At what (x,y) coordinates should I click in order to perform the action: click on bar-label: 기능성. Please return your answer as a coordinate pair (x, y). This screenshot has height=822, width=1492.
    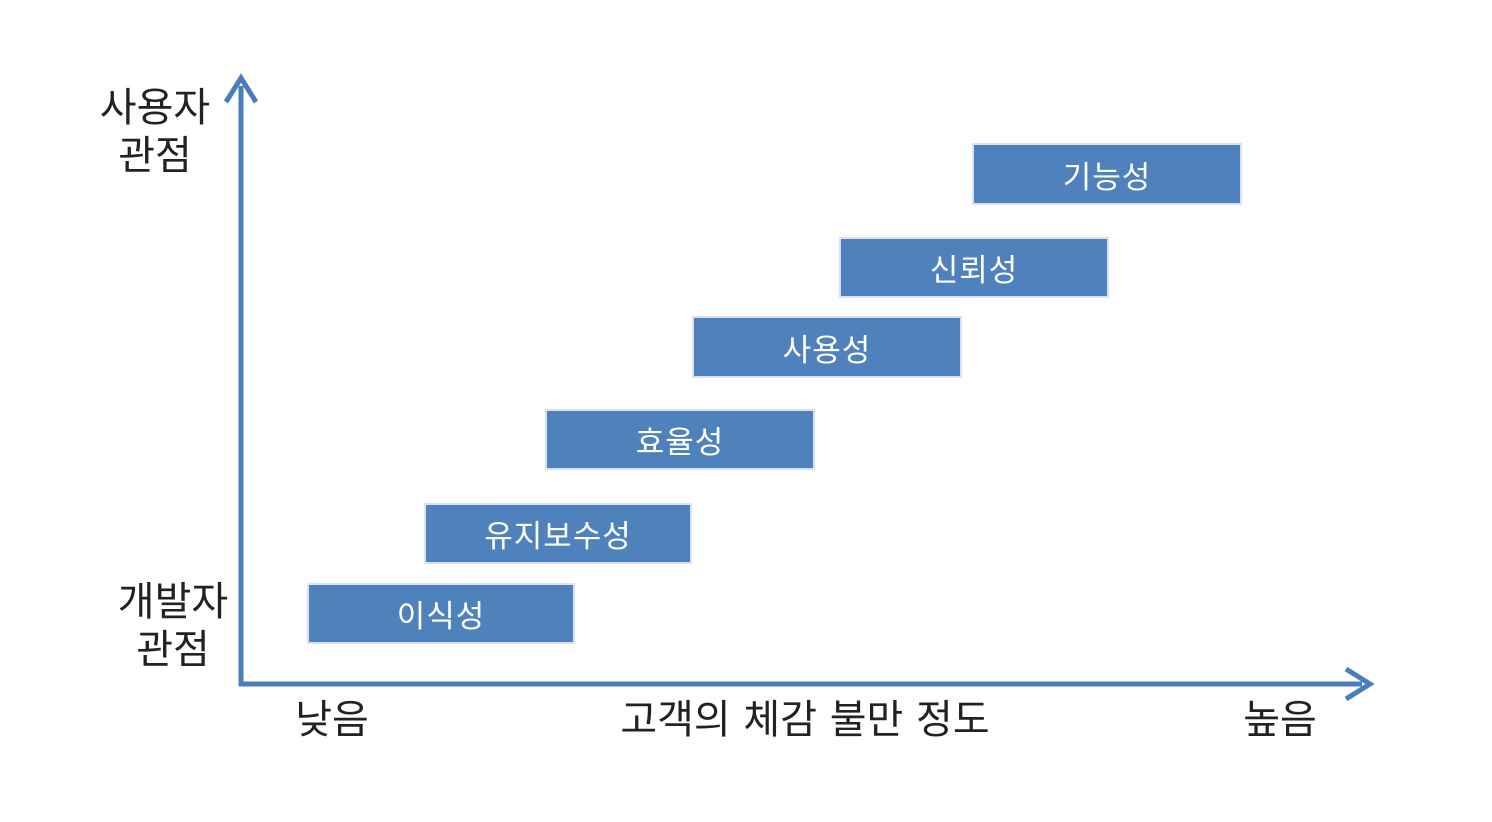
    Looking at the image, I should click on (1107, 177).